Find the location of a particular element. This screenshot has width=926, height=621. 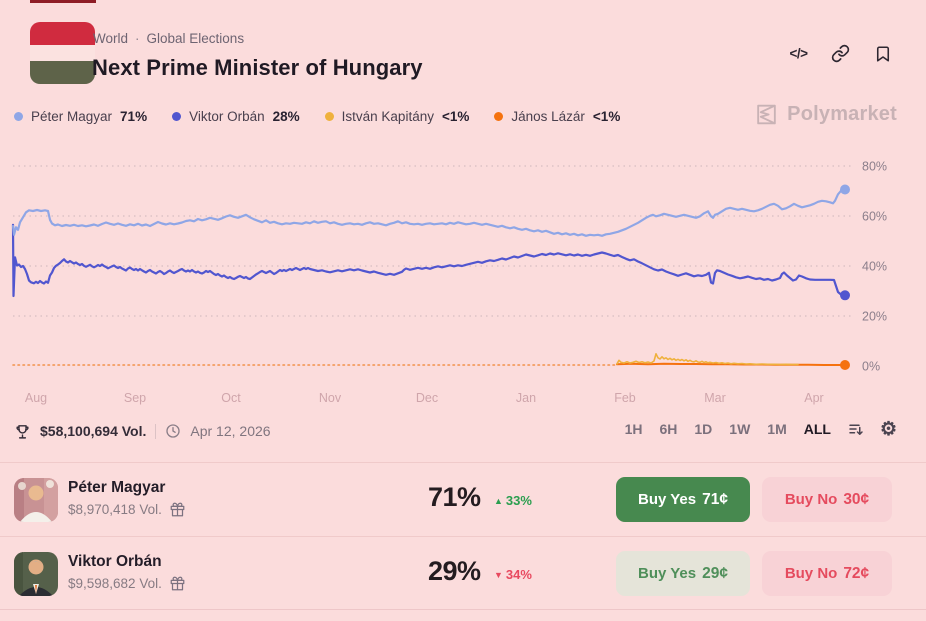

legend-dot-orban is located at coordinates (177, 116).